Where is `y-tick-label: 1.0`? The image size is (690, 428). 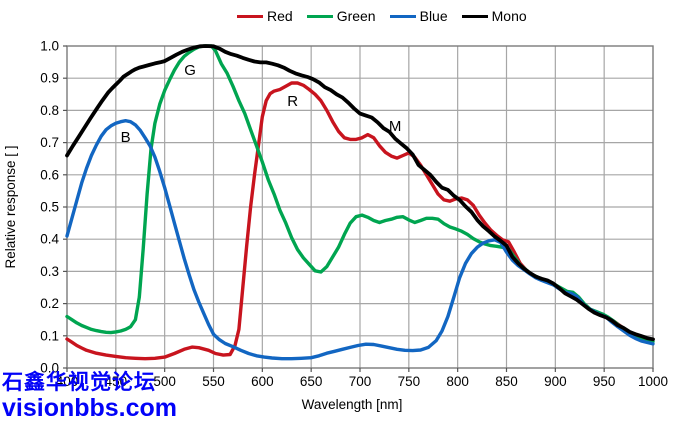 y-tick-label: 1.0 is located at coordinates (49, 46).